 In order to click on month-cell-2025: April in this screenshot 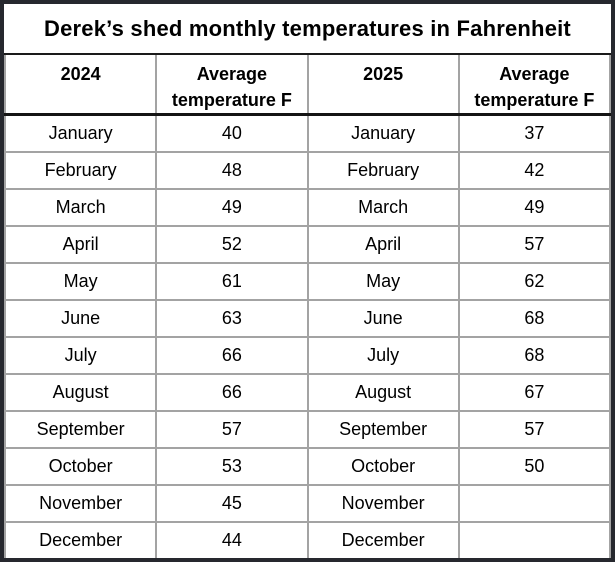, I will do `click(383, 244)`.